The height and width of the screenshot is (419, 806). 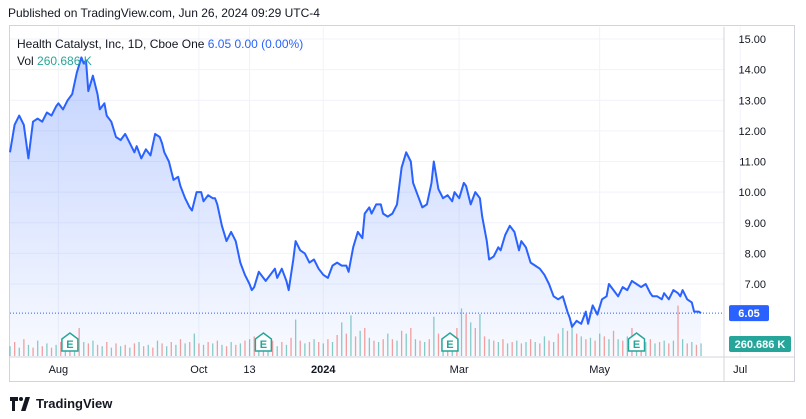 I want to click on last-volume-badge, so click(x=760, y=344).